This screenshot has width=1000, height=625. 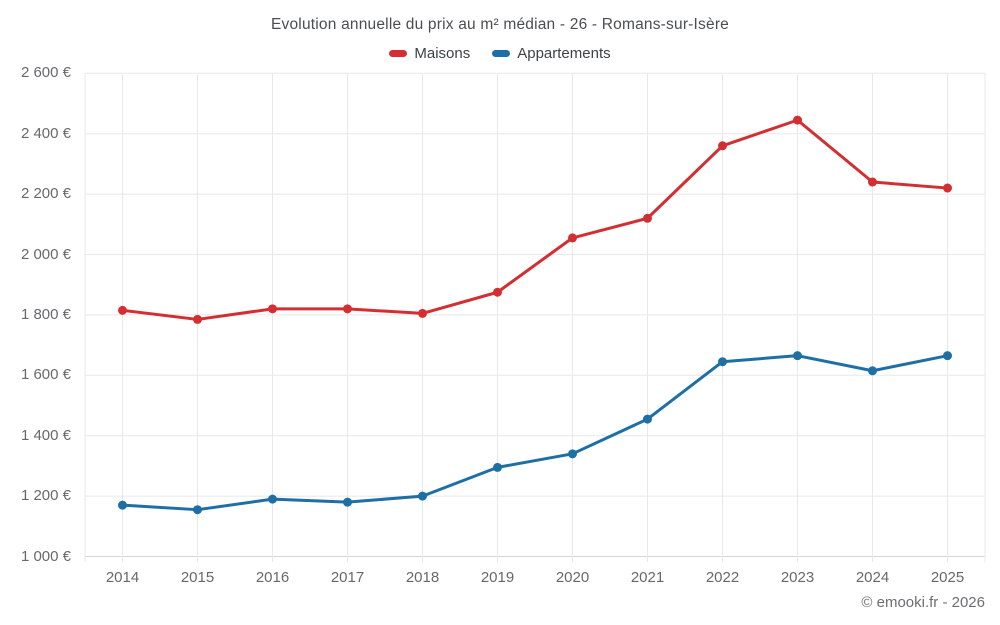 I want to click on point-appartements-2017, so click(x=347, y=502).